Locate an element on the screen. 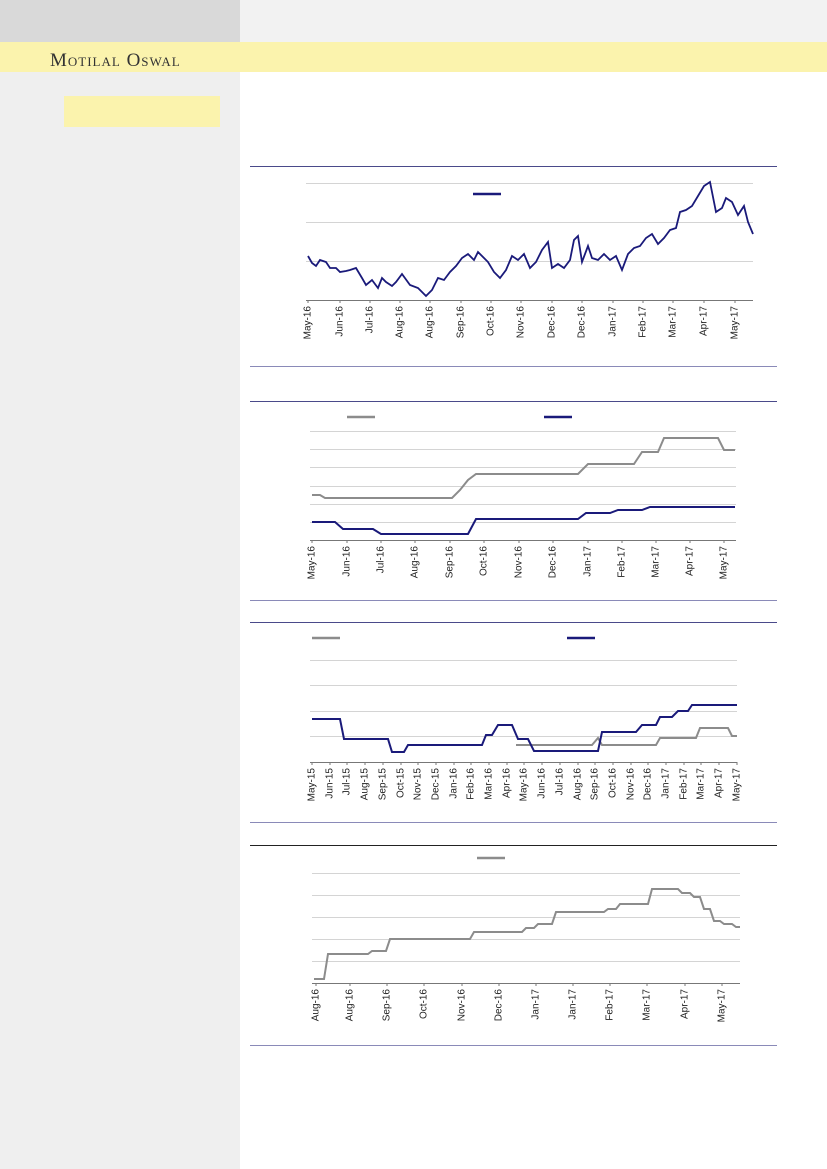  brand: Motilal Oswal is located at coordinates (115, 60).